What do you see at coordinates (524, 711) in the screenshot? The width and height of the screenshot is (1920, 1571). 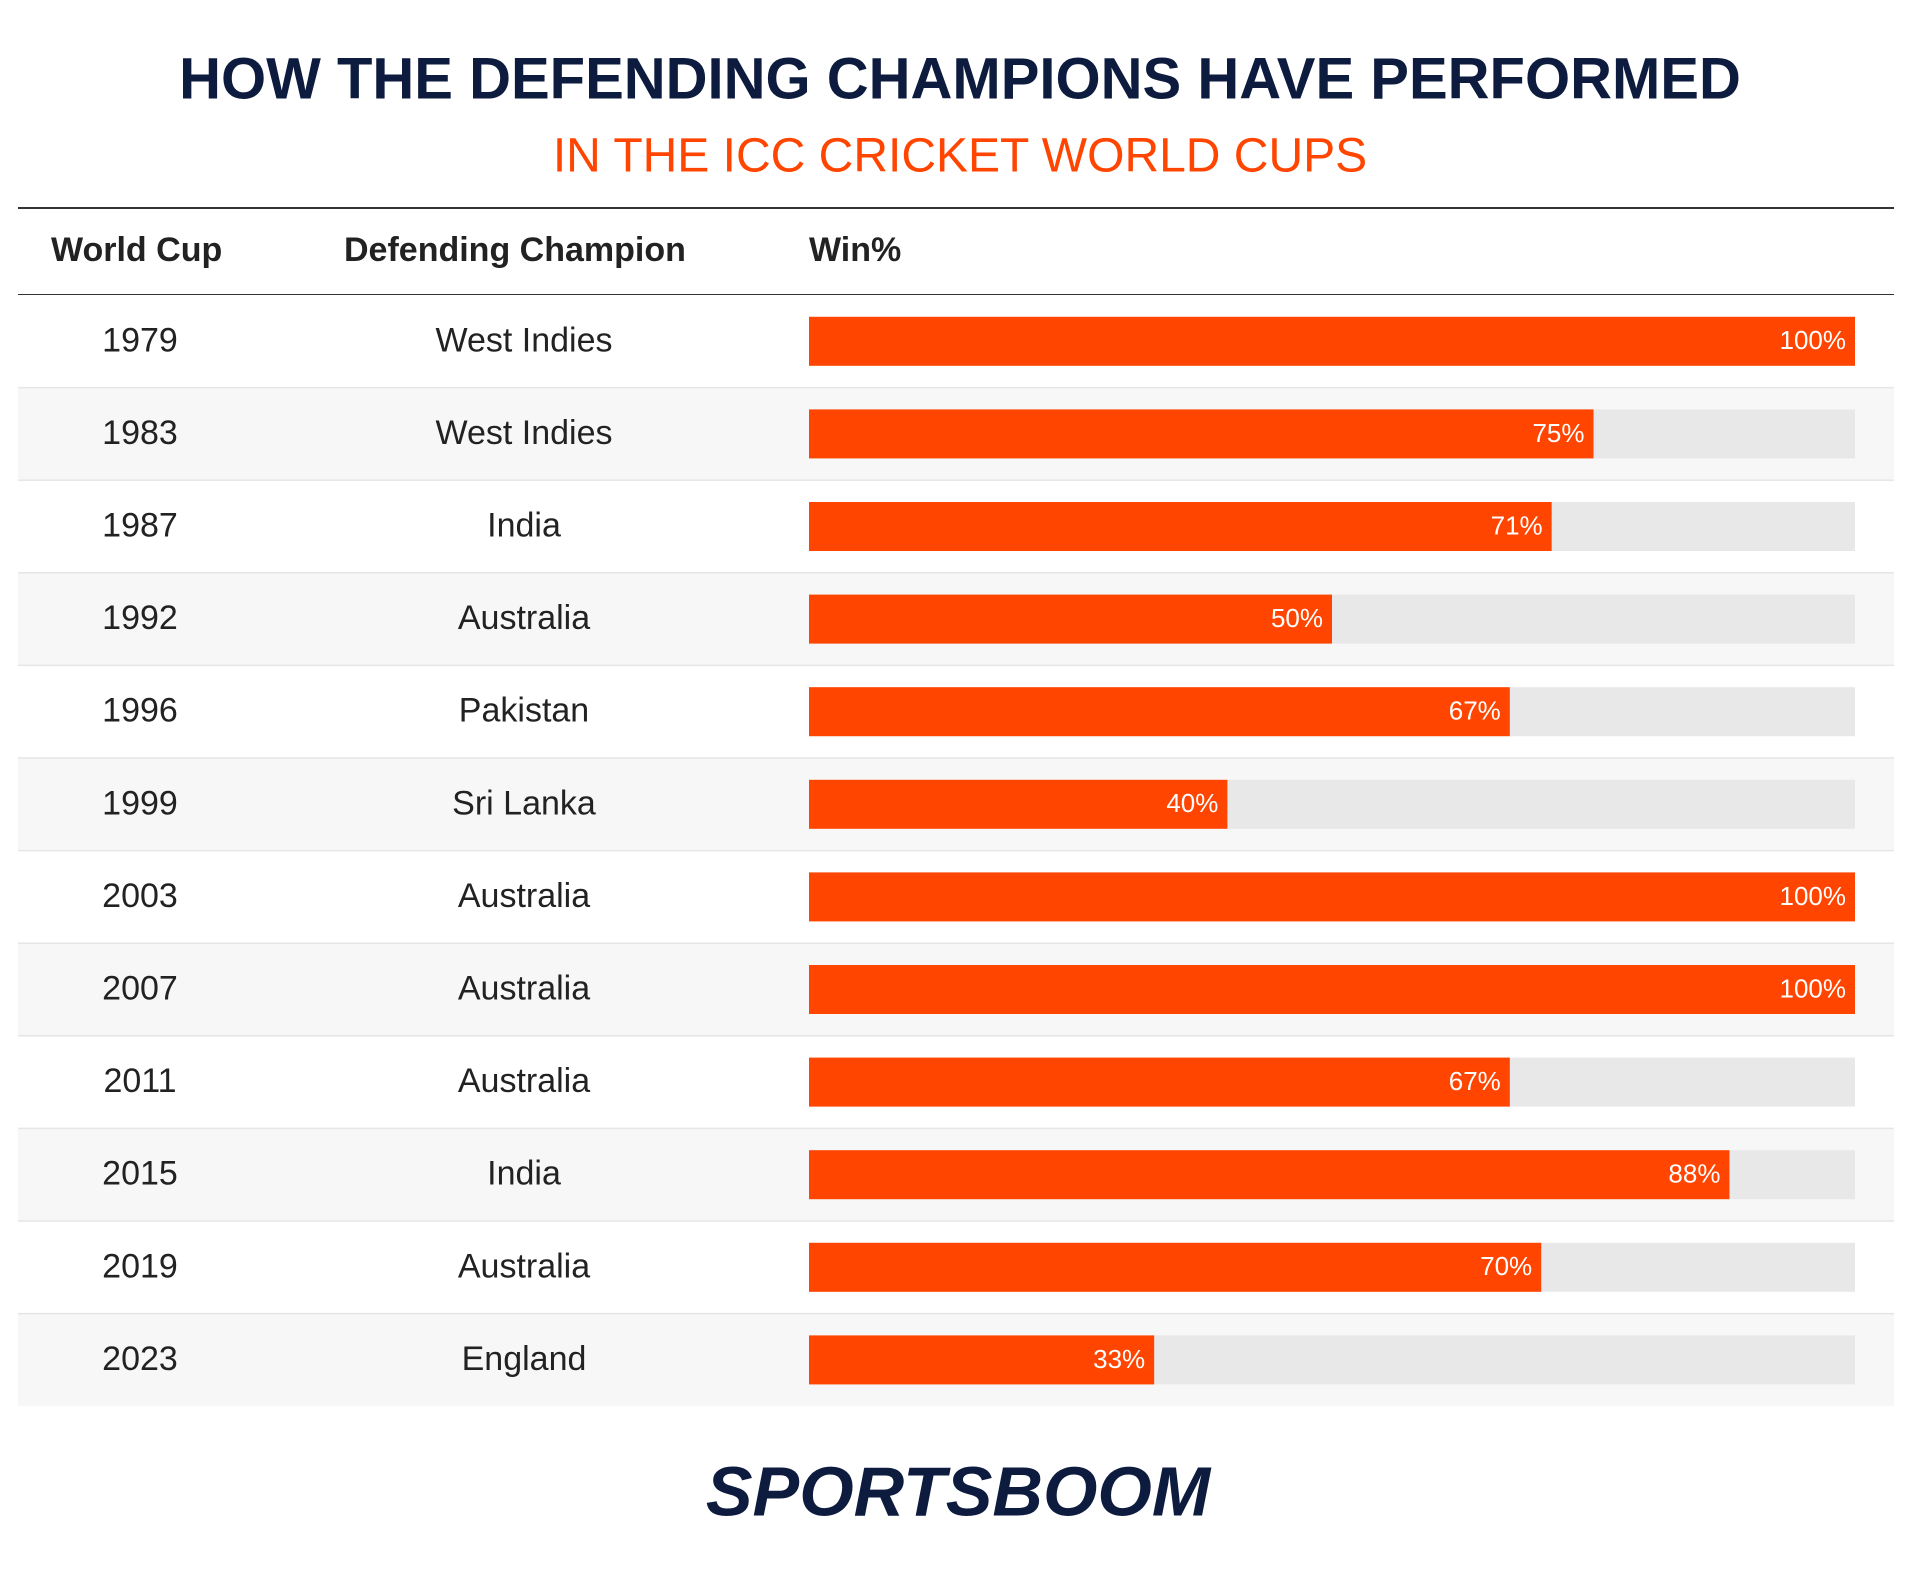 I see `champion-cell: Pakistan` at bounding box center [524, 711].